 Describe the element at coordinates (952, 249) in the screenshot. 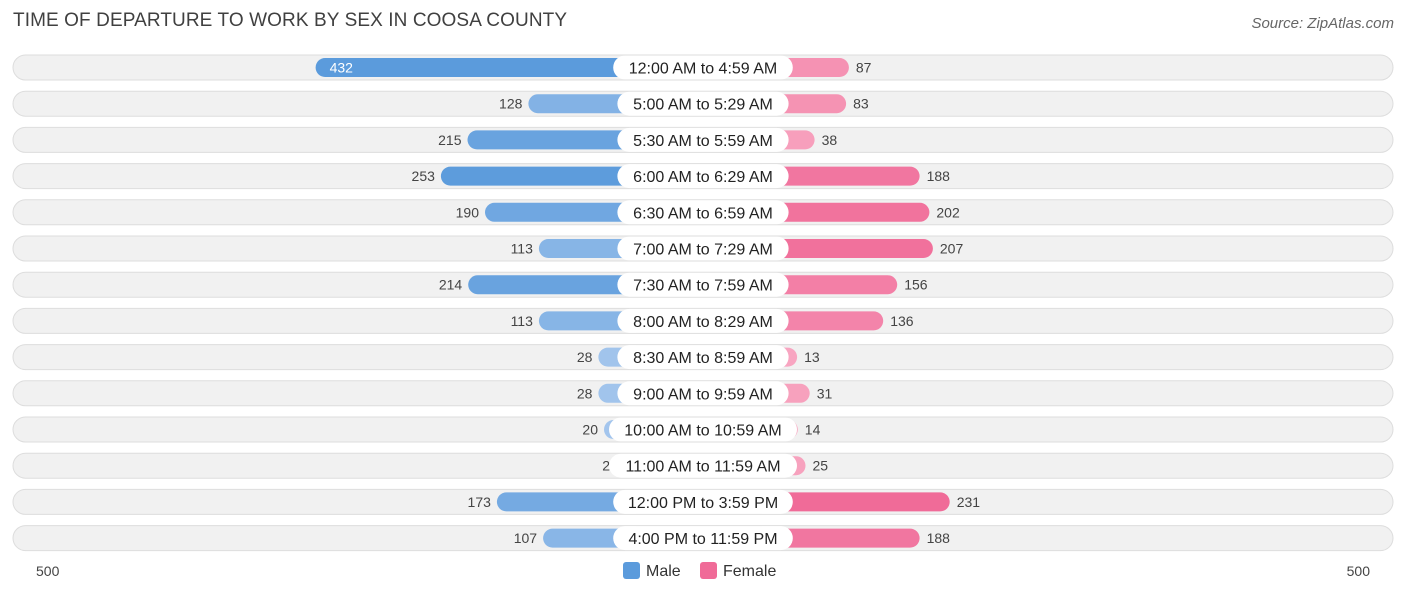

I see `value-label-female: 207` at that location.